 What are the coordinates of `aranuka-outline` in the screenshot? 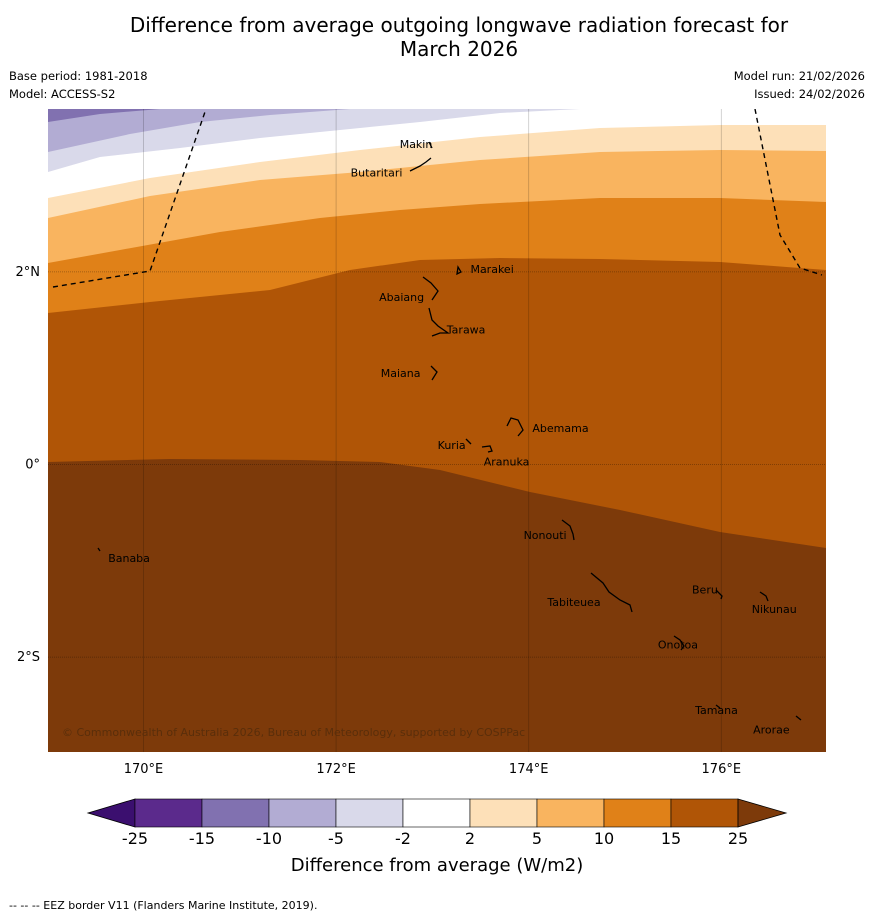 It's located at (487, 449).